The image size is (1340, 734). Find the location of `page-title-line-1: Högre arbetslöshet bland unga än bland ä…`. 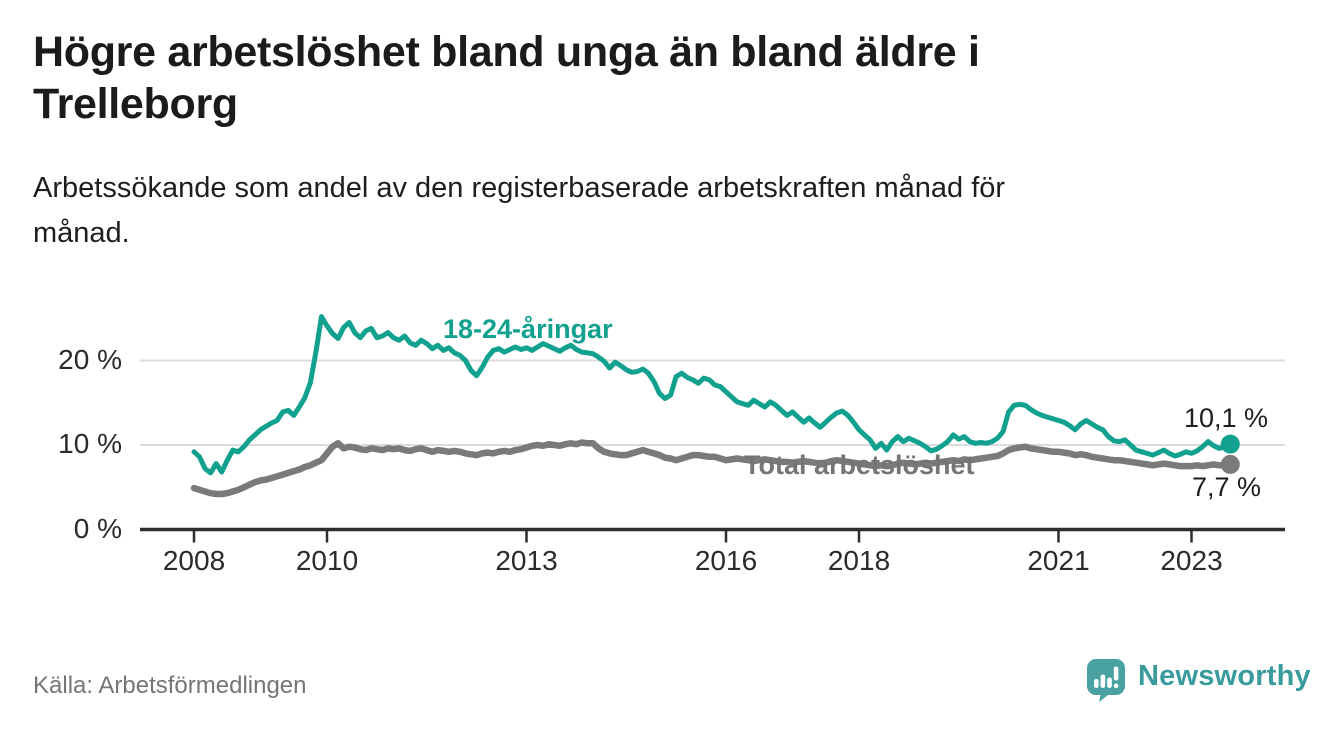

page-title-line-1: Högre arbetslöshet bland unga än bland ä… is located at coordinates (506, 52).